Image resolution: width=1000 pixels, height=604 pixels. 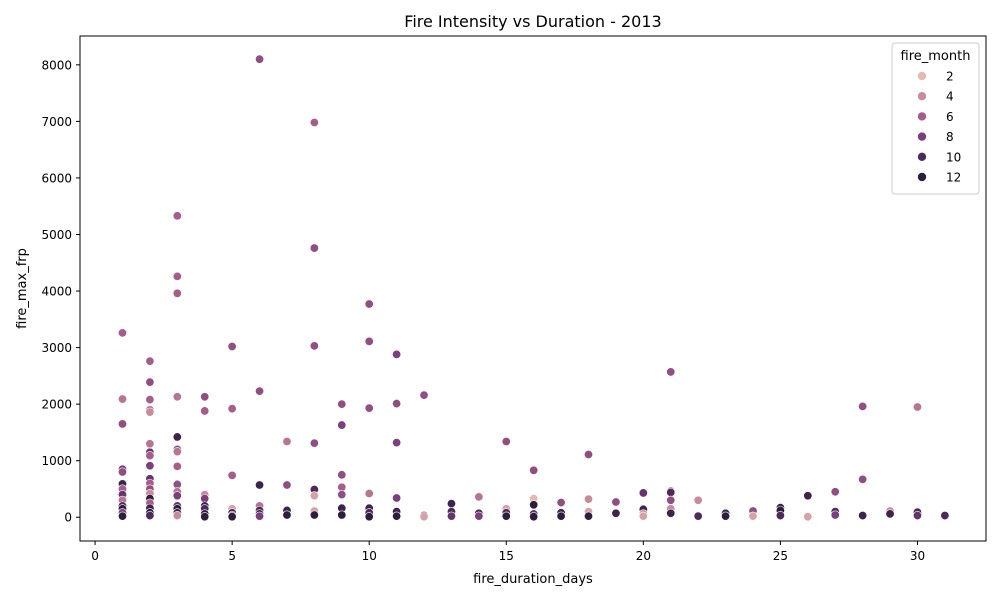 I want to click on y-tick-label: 4000, so click(x=56, y=292).